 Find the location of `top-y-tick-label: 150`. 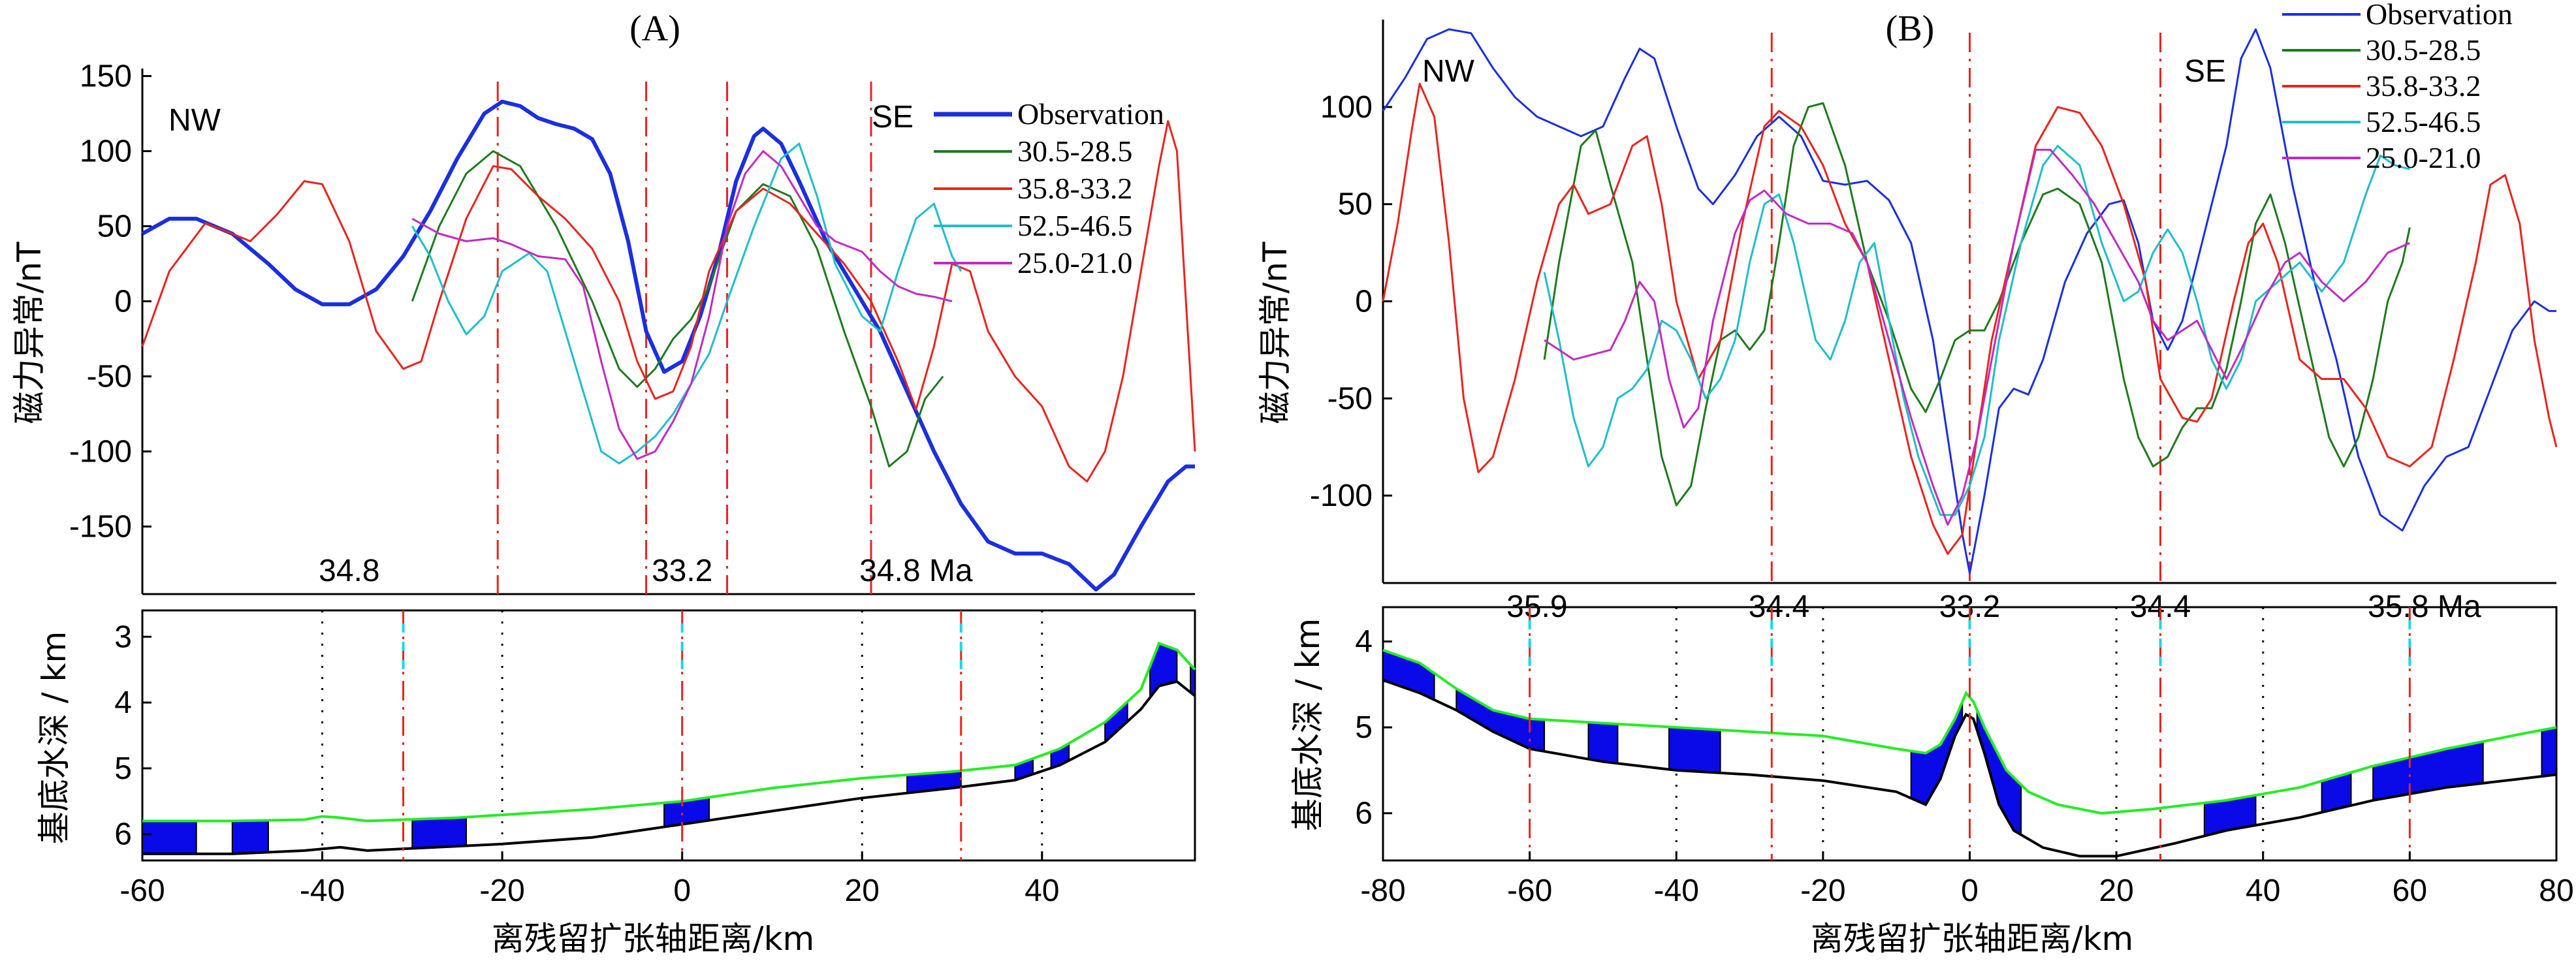

top-y-tick-label: 150 is located at coordinates (106, 76).